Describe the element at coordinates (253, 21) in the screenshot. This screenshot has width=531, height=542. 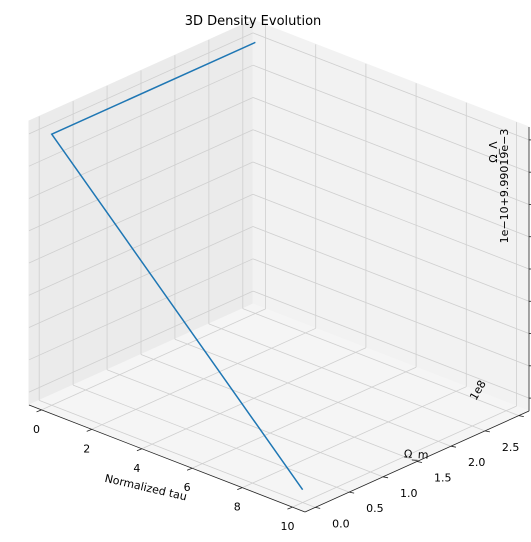
I see `chart-title: 3D Density Evolution` at that location.